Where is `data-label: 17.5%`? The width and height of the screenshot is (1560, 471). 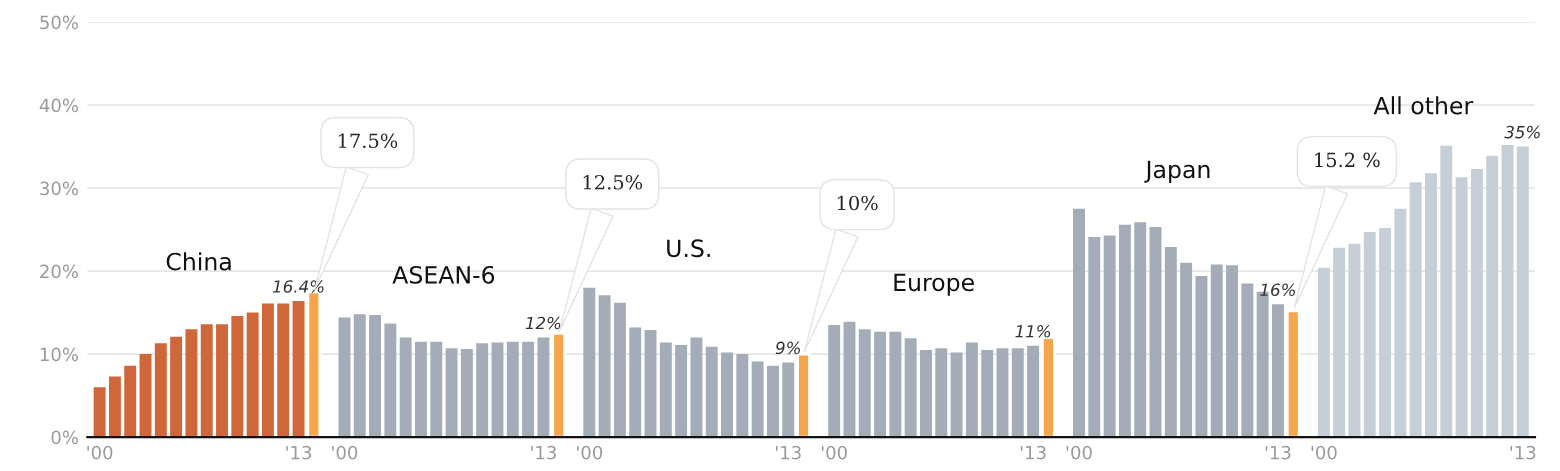 data-label: 17.5% is located at coordinates (368, 141).